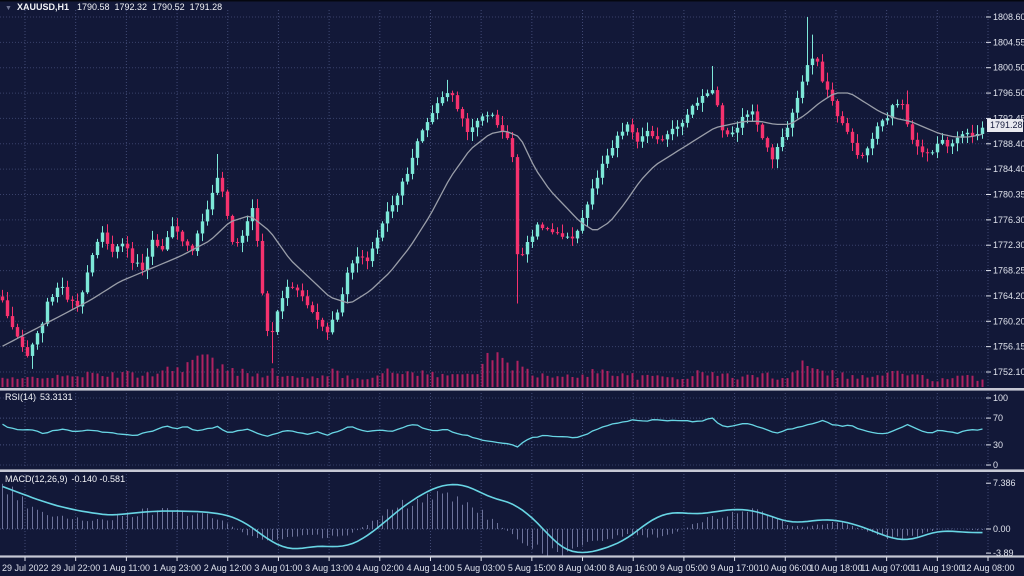 The height and width of the screenshot is (576, 1024). What do you see at coordinates (1005, 278) in the screenshot?
I see `price-axis` at bounding box center [1005, 278].